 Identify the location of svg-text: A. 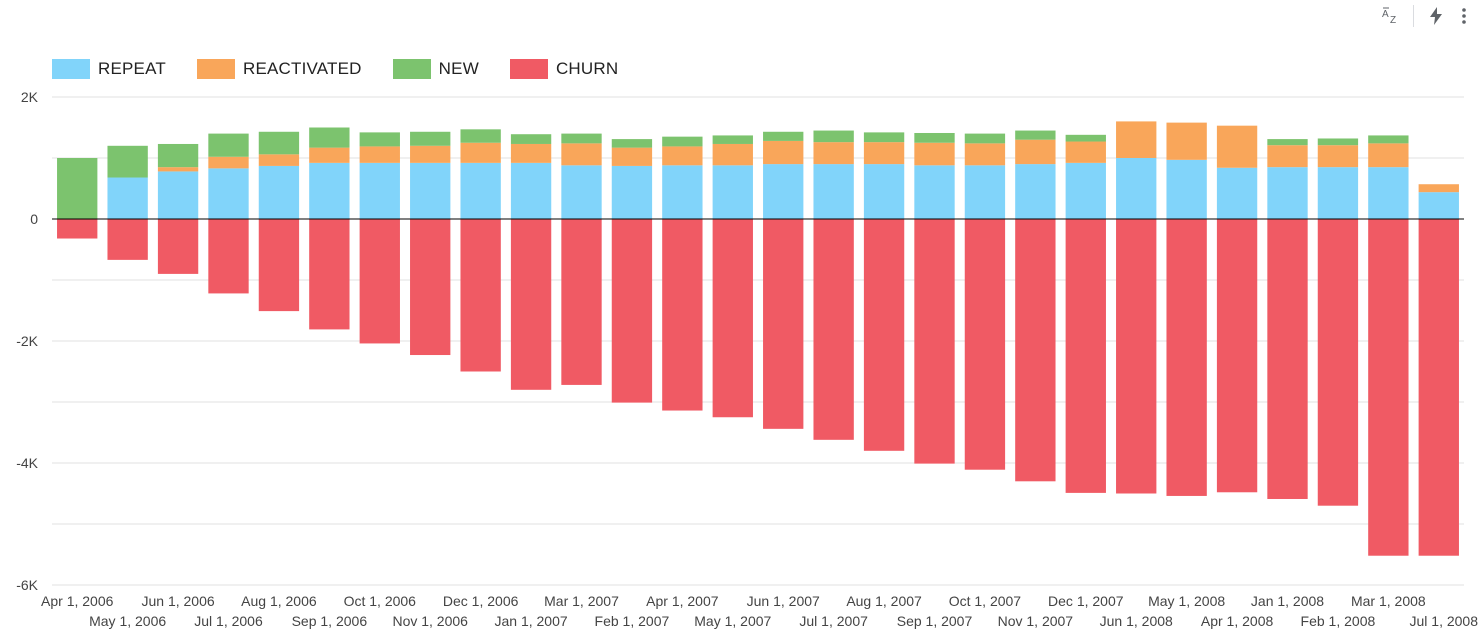
(1385, 14).